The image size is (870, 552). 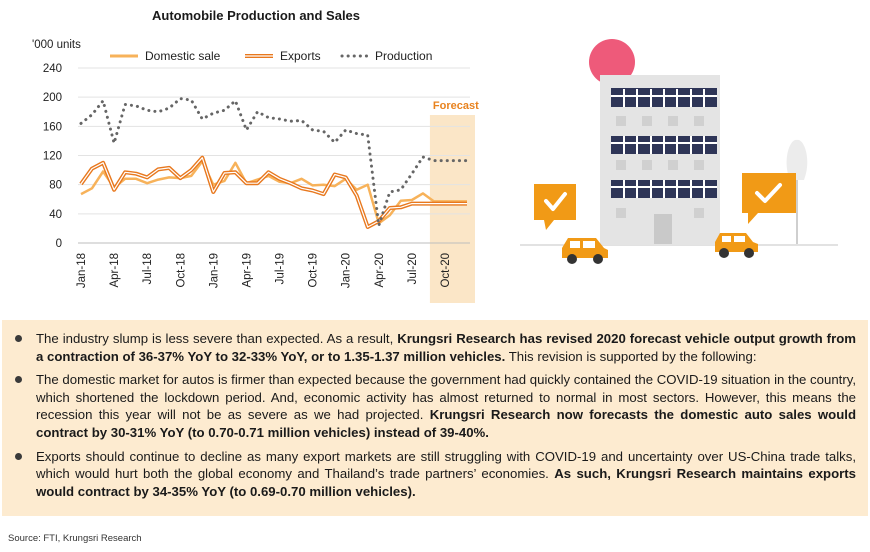 I want to click on tree-icon, so click(x=797, y=191).